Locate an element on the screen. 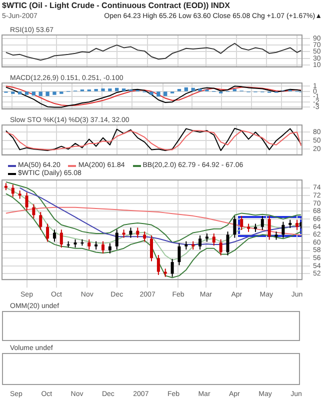  text: $WTIC (Oil - Light Crude - Continuous Contract (EOD)) INDX is located at coordinates (116, 5).